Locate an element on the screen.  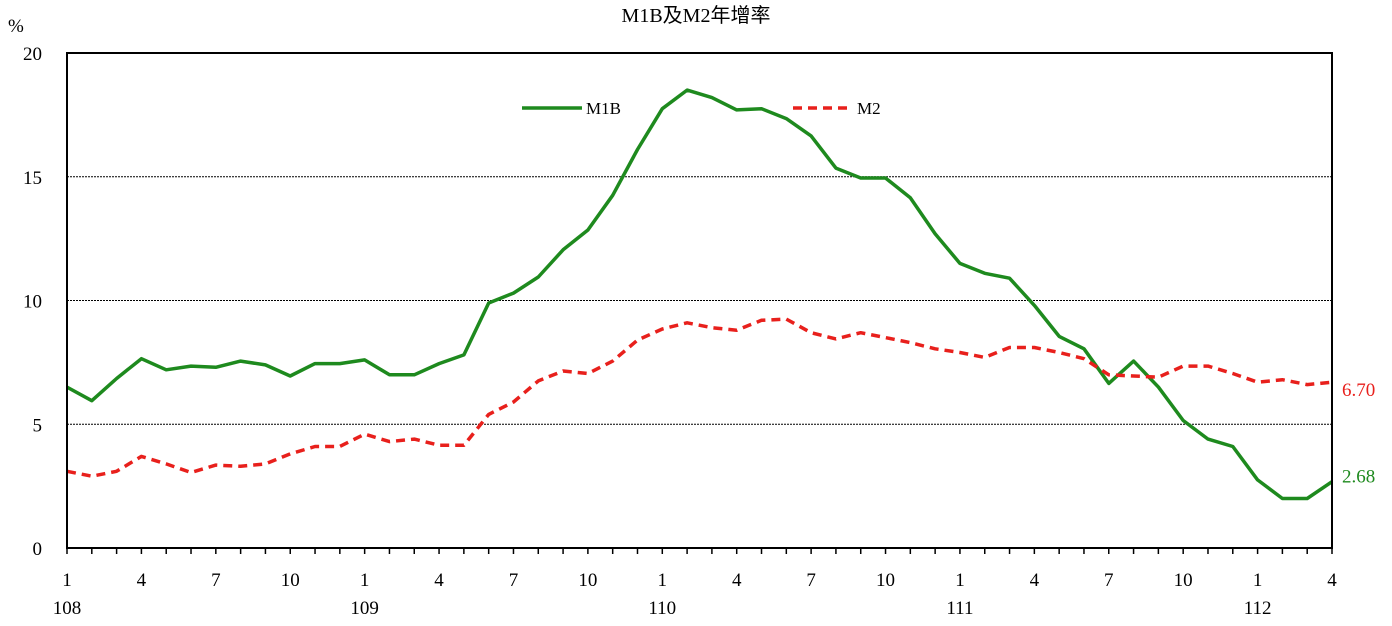
x-year-label: 108 is located at coordinates (67, 608).